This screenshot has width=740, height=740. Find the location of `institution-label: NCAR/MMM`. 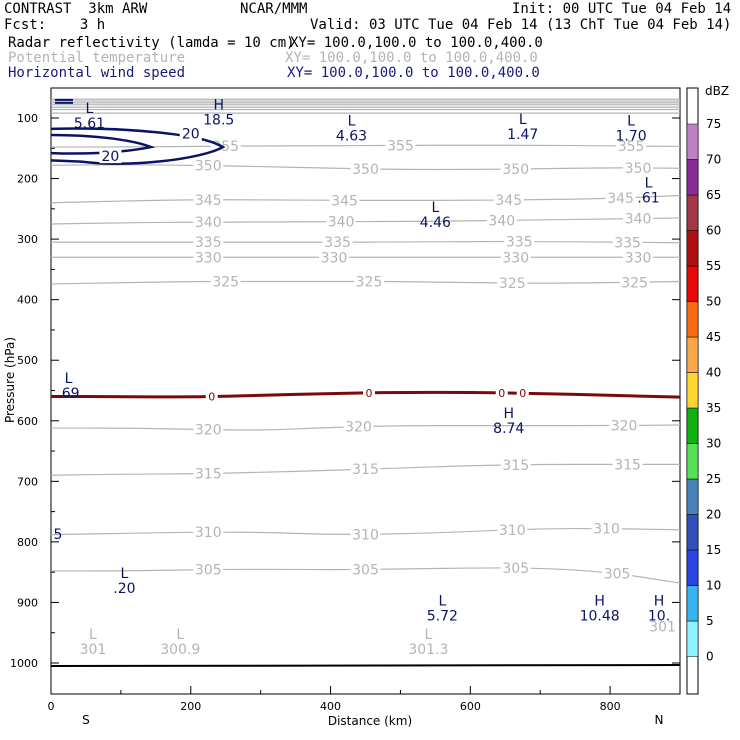

institution-label: NCAR/MMM is located at coordinates (274, 9).